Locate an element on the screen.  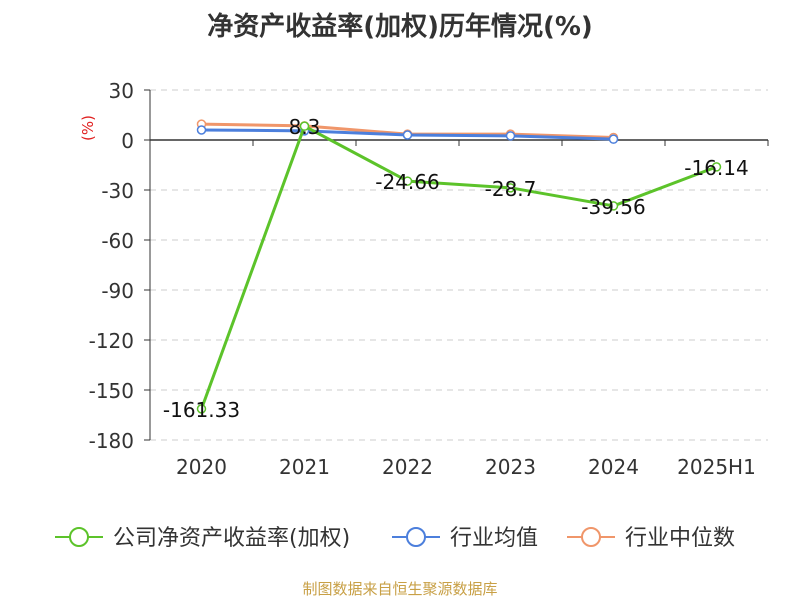
y-tick-label: -30 is located at coordinates (117, 191).